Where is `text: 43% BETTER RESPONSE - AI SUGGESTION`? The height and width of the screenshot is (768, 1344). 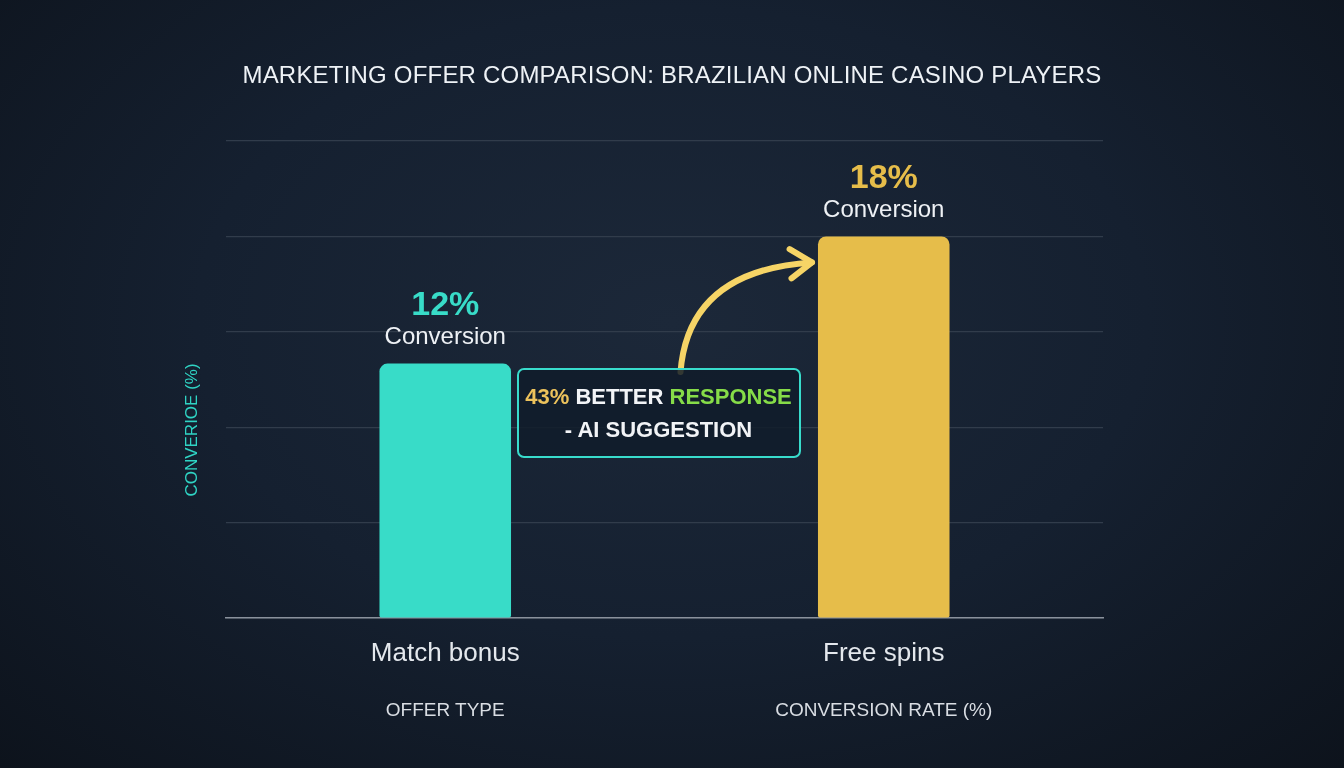 text: 43% BETTER RESPONSE - AI SUGGESTION is located at coordinates (658, 413).